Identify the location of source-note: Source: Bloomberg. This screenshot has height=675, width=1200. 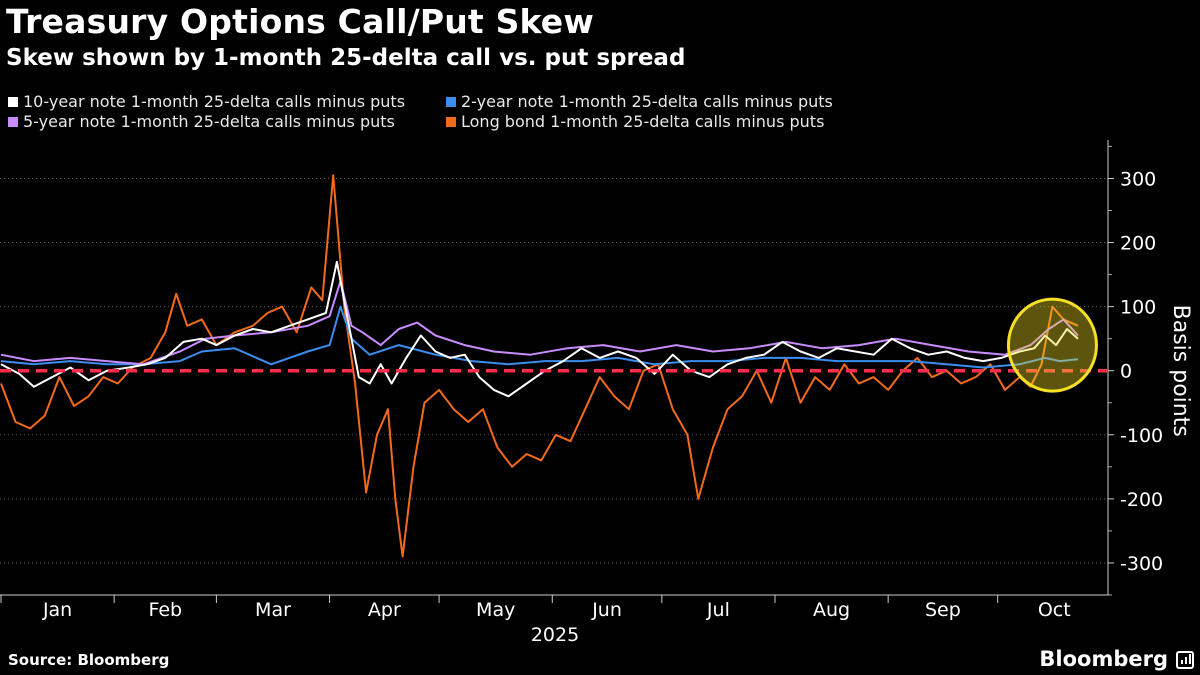
(89, 660).